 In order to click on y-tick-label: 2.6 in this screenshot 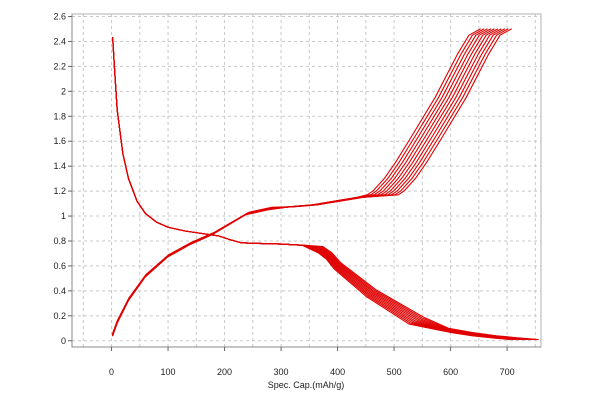, I will do `click(59, 16)`.